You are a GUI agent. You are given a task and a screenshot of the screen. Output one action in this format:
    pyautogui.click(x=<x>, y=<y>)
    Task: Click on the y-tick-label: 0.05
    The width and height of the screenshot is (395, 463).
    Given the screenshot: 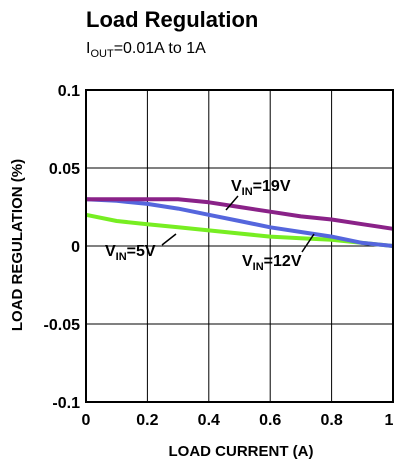 What is the action you would take?
    pyautogui.click(x=64, y=169)
    